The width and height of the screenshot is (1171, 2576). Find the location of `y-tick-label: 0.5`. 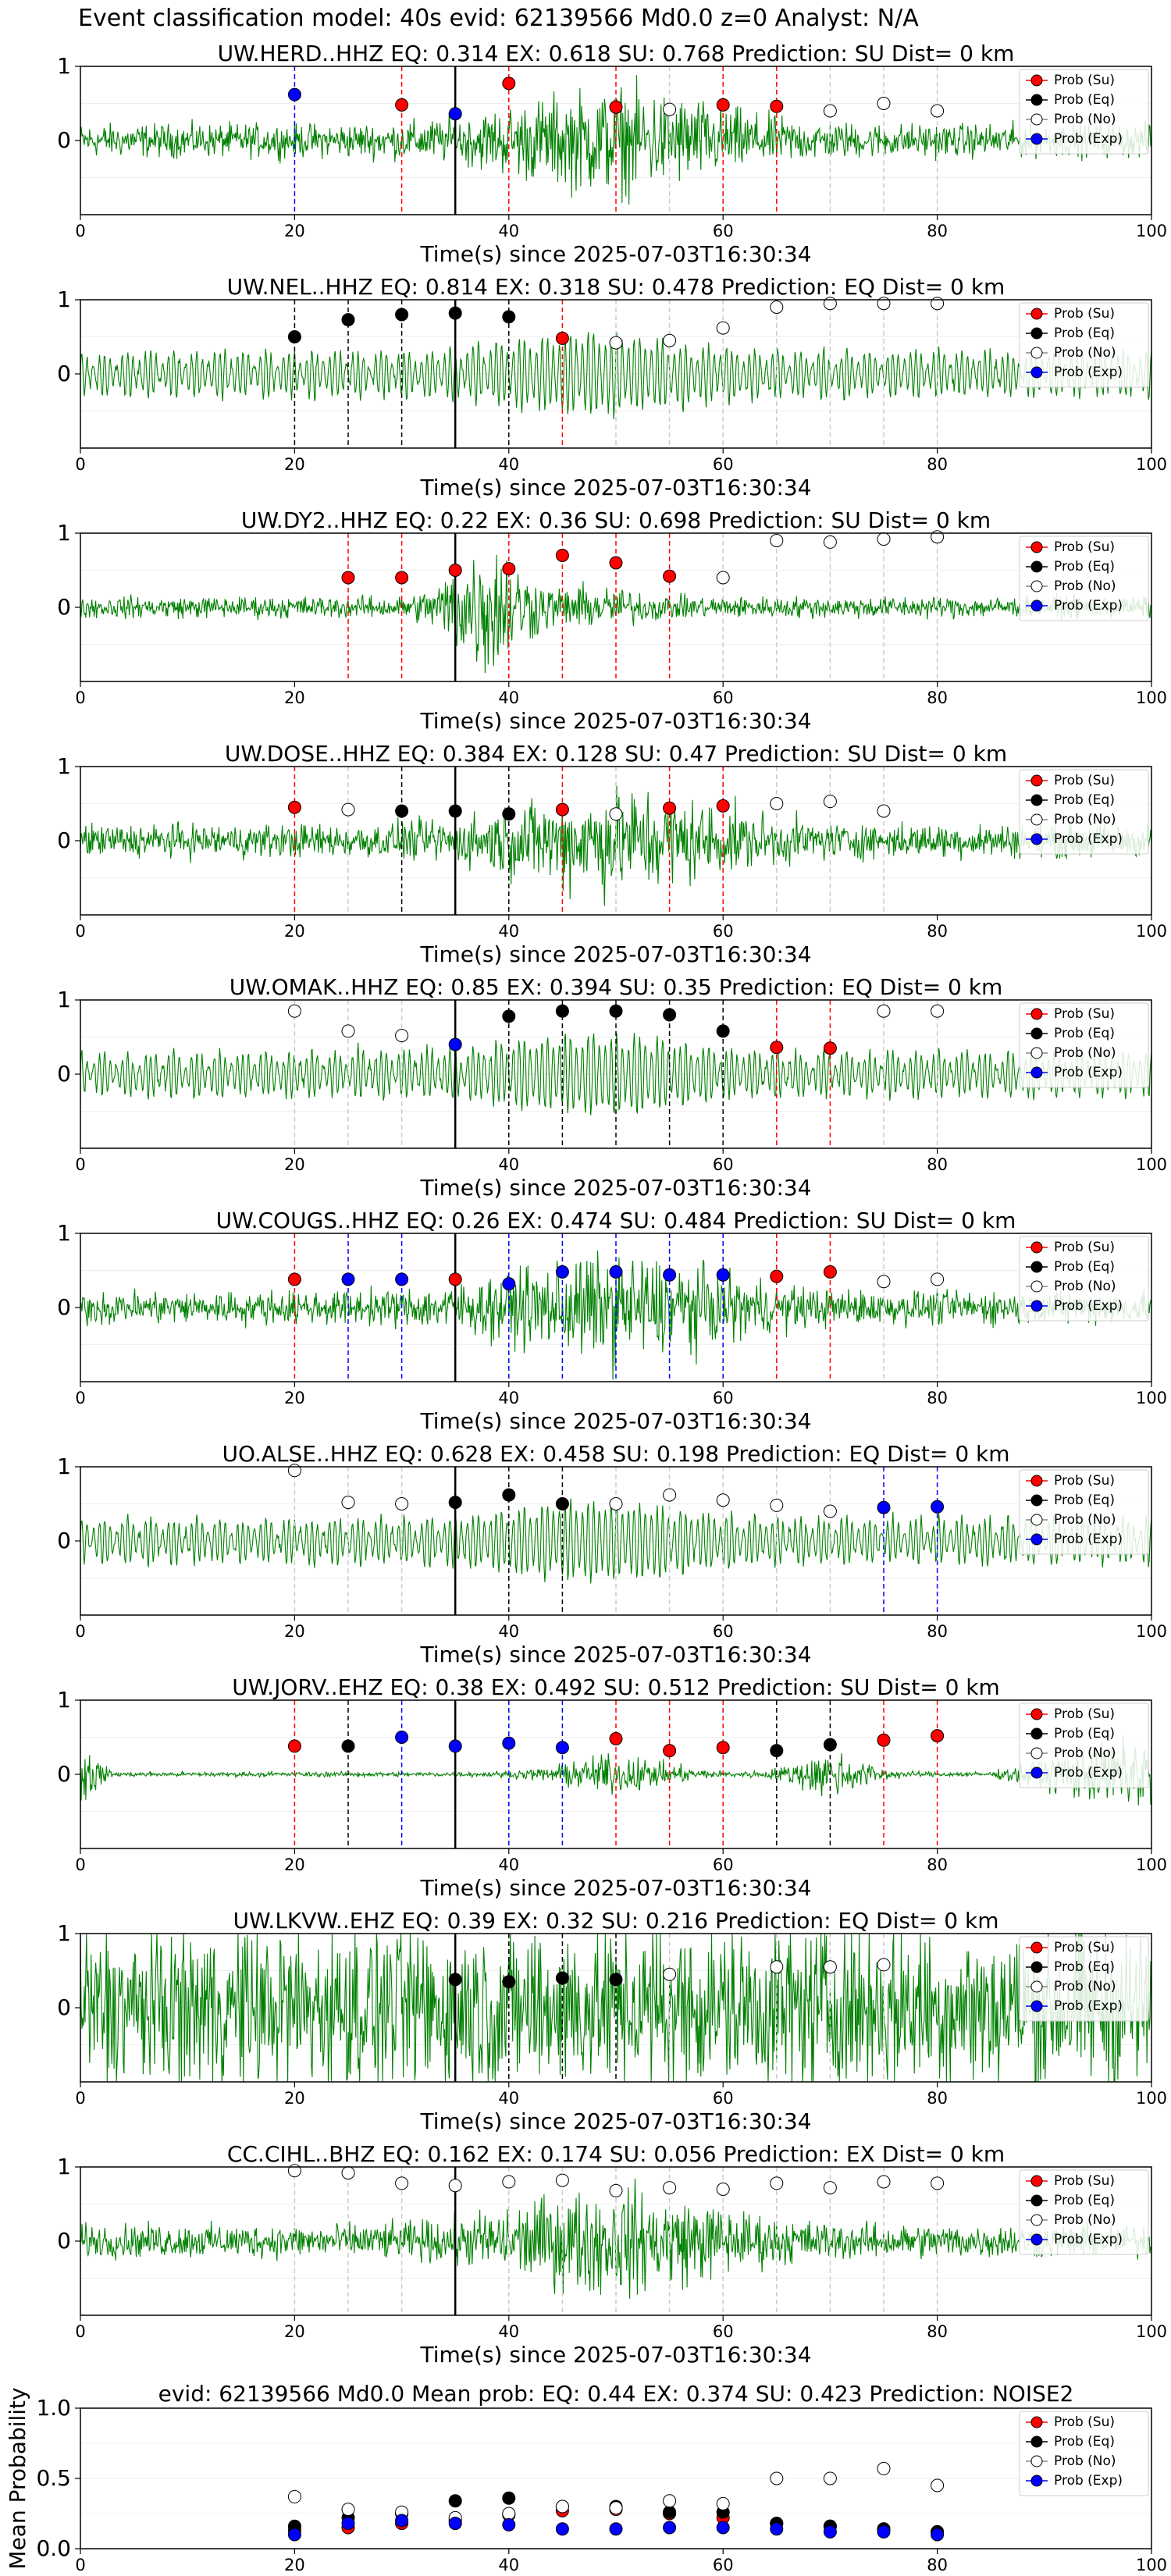

y-tick-label: 0.5 is located at coordinates (54, 2478).